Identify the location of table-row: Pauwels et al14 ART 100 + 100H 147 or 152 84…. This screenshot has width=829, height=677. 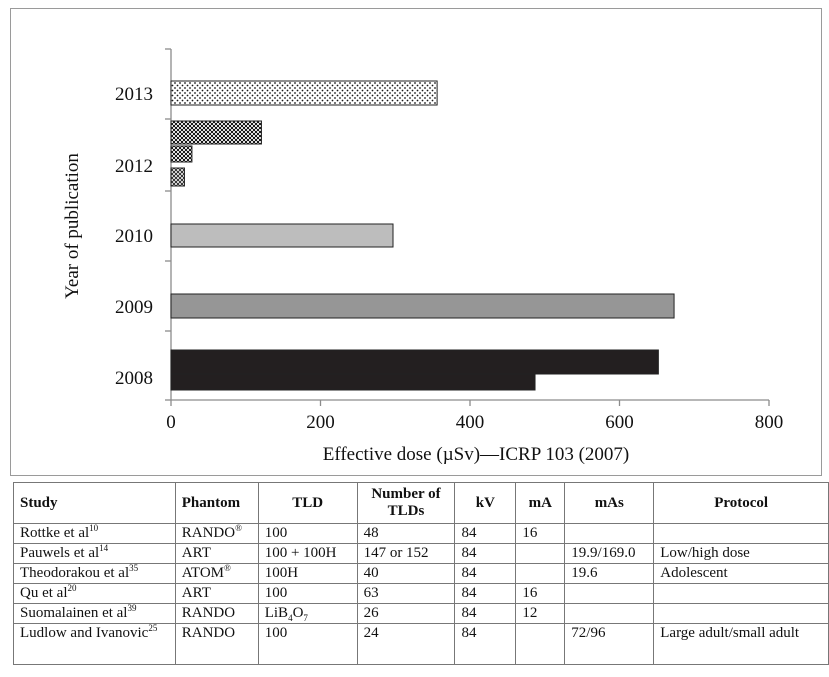
(421, 553).